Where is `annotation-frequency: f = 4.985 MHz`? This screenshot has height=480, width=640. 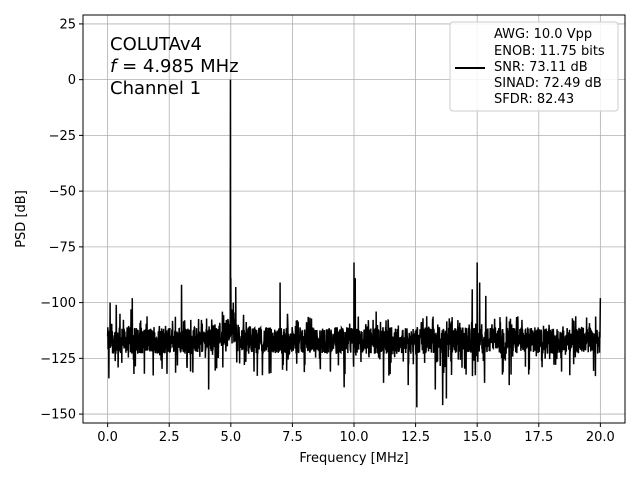 annotation-frequency: f = 4.985 MHz is located at coordinates (174, 66).